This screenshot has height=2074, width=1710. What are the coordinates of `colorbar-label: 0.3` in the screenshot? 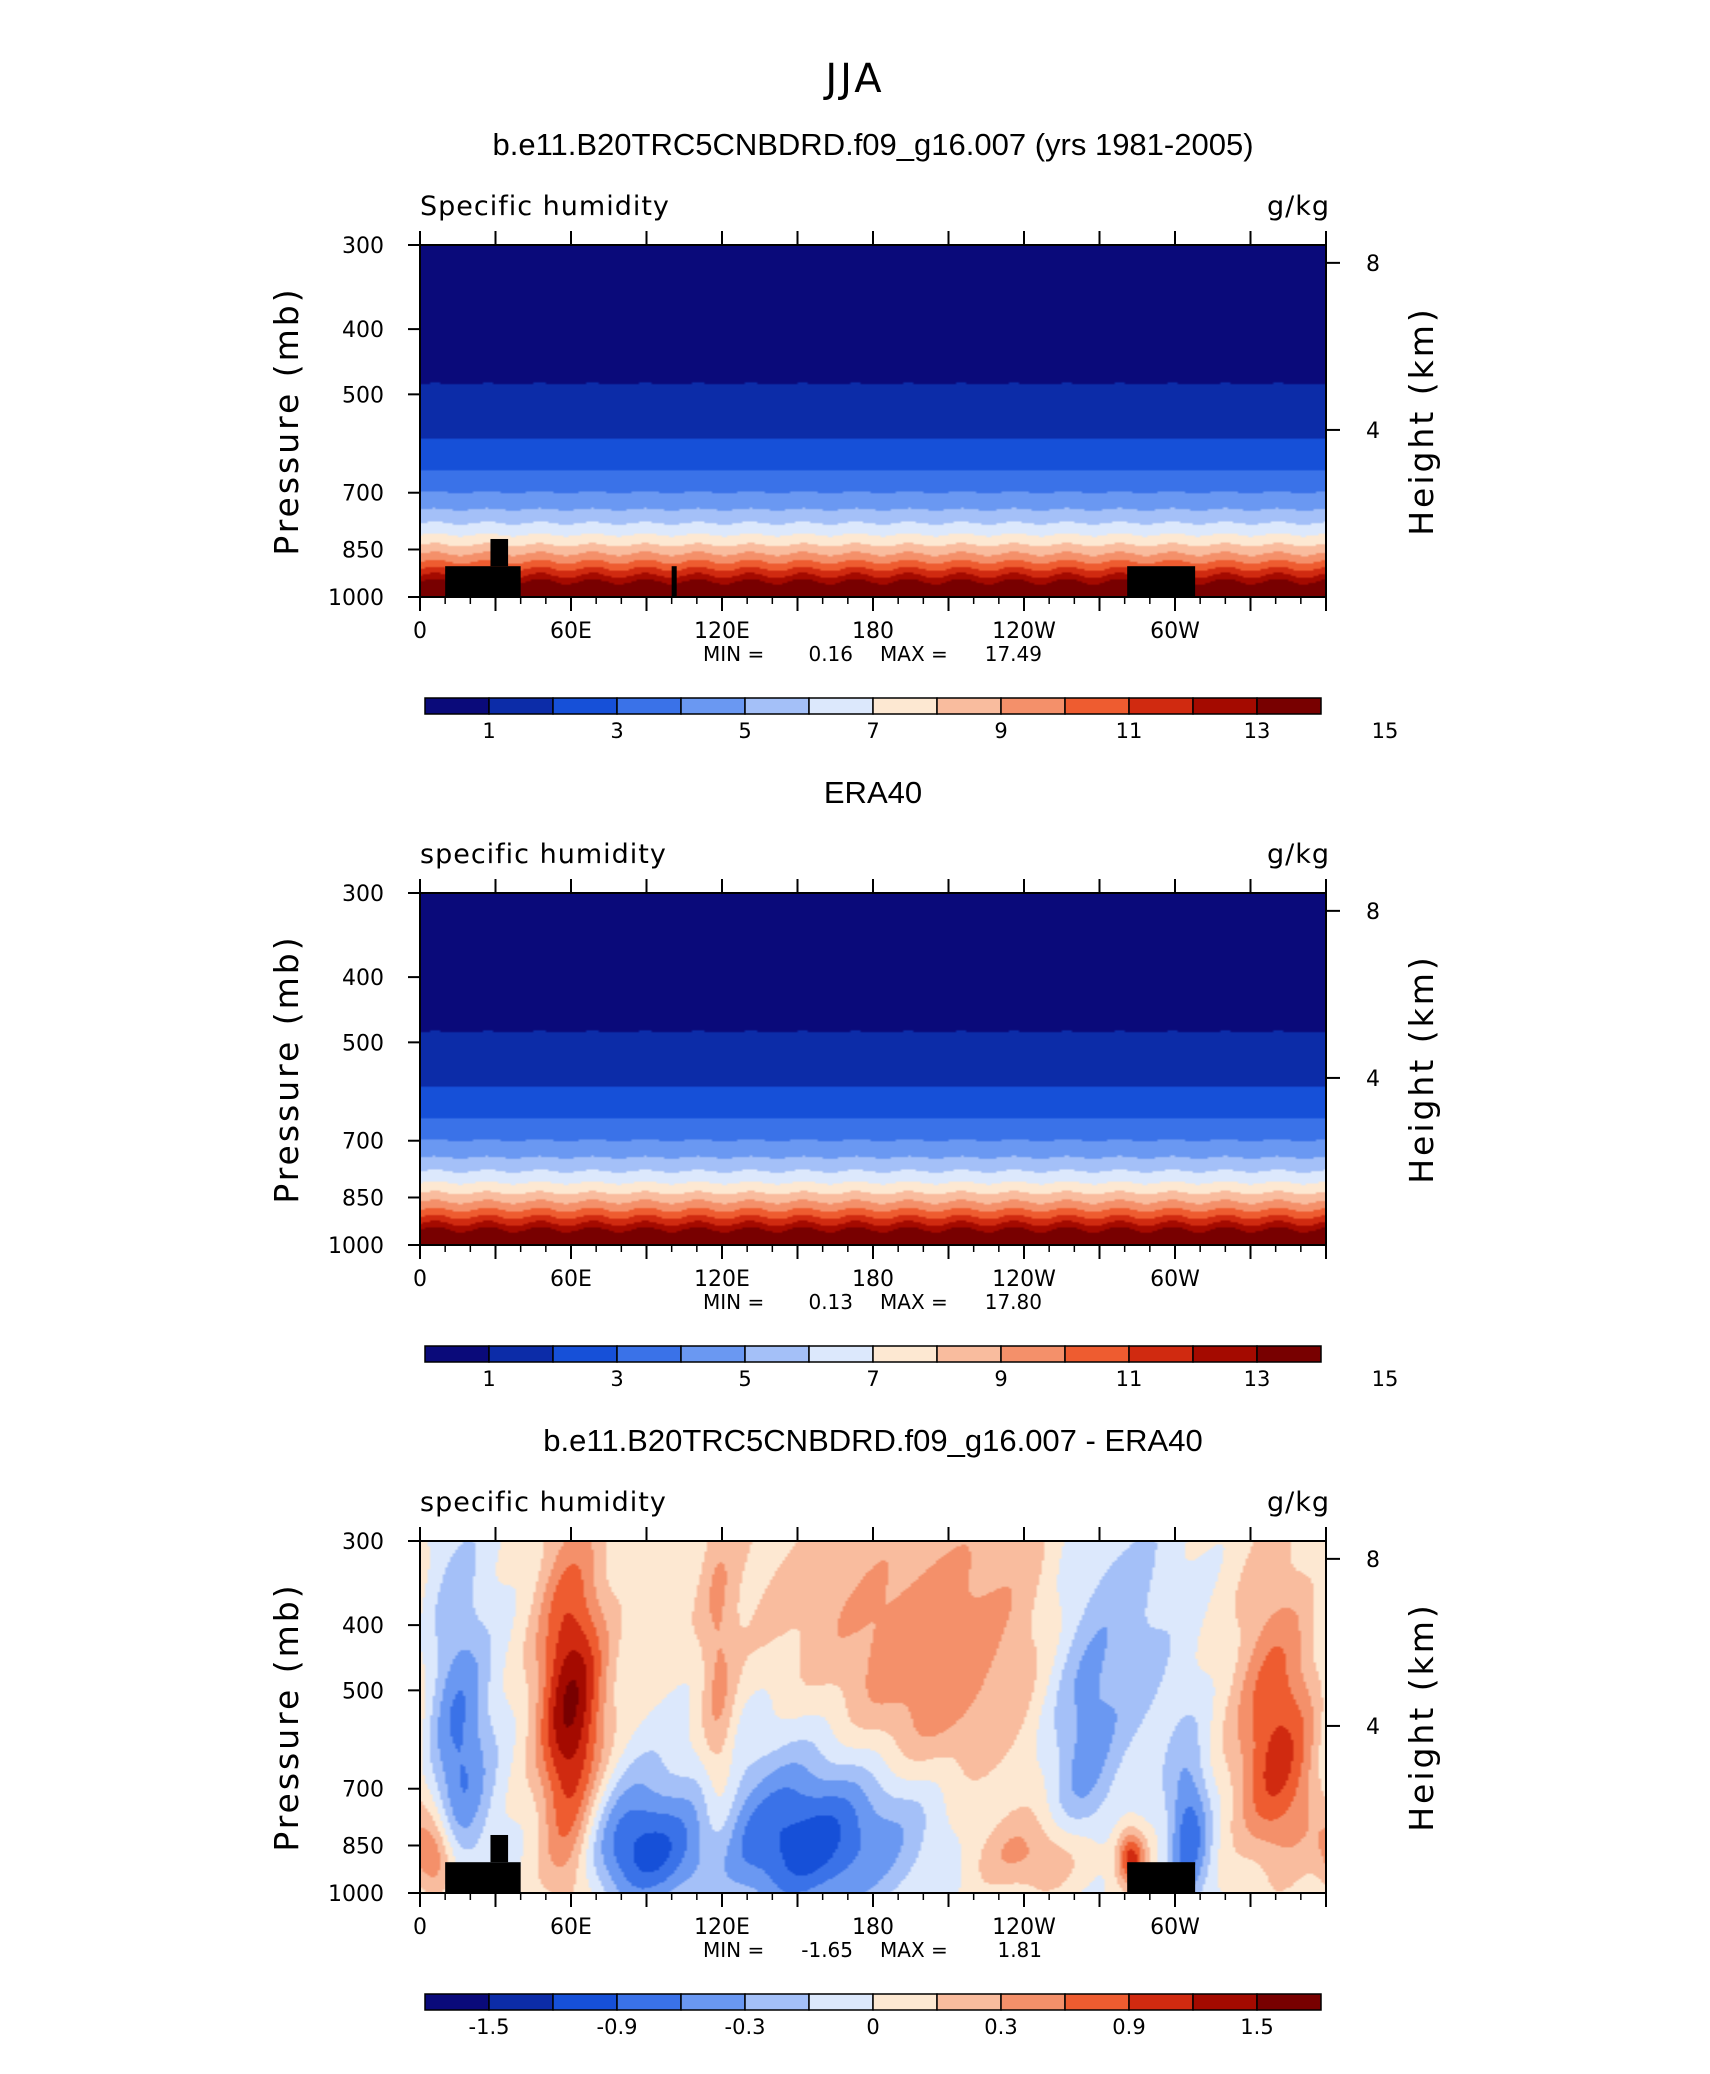 It's located at (1000, 2027).